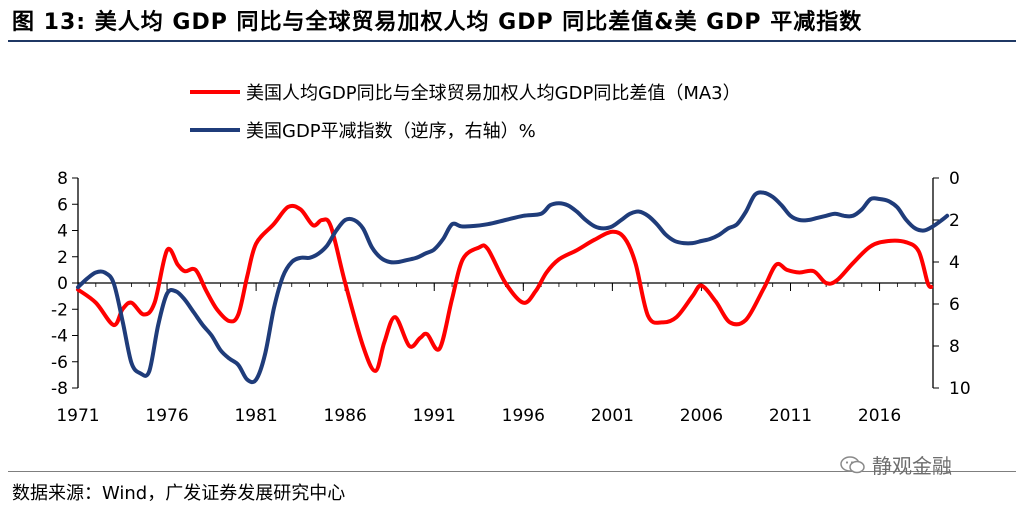 Image resolution: width=1024 pixels, height=511 pixels. Describe the element at coordinates (512, 41) in the screenshot. I see `title-divider` at that location.